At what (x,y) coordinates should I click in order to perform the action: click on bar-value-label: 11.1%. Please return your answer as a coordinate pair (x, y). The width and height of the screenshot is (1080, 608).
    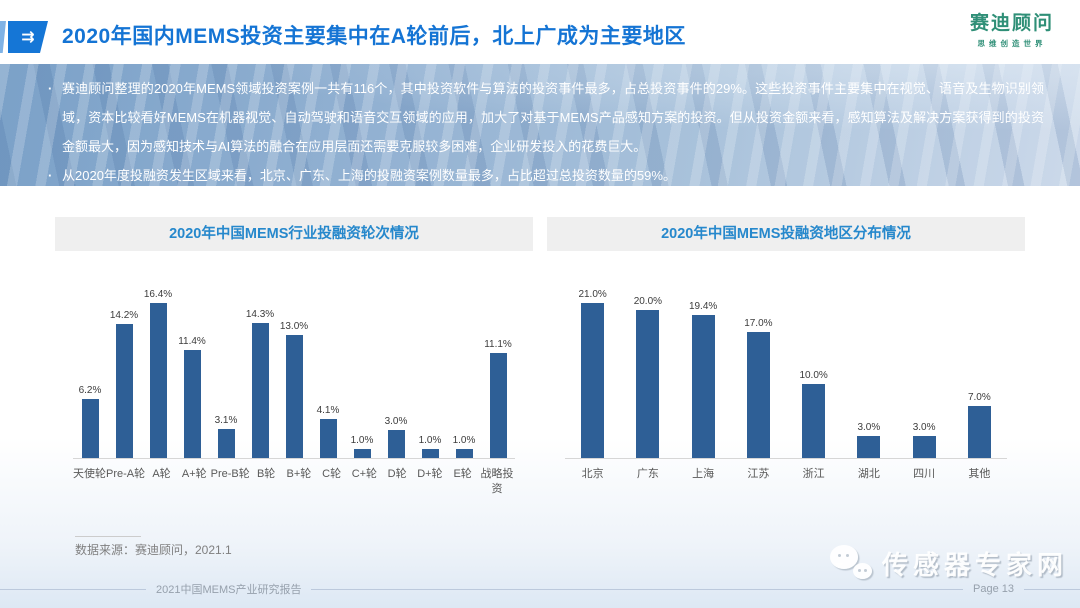
    Looking at the image, I should click on (498, 345).